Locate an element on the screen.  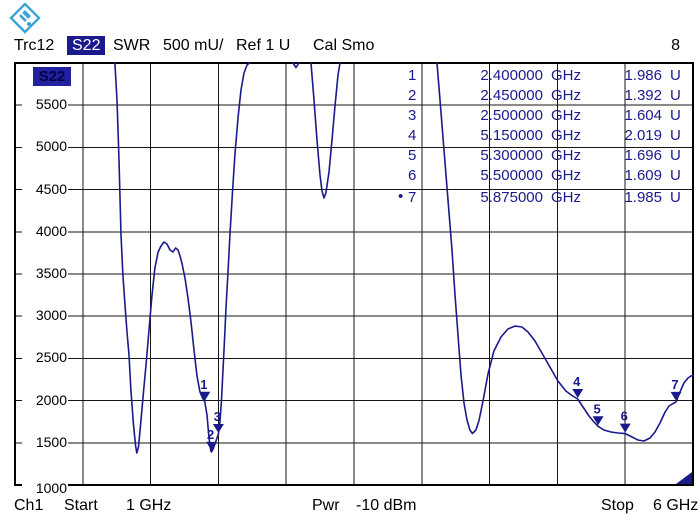
y-axis-tick-label: 4000 is located at coordinates (45, 231).